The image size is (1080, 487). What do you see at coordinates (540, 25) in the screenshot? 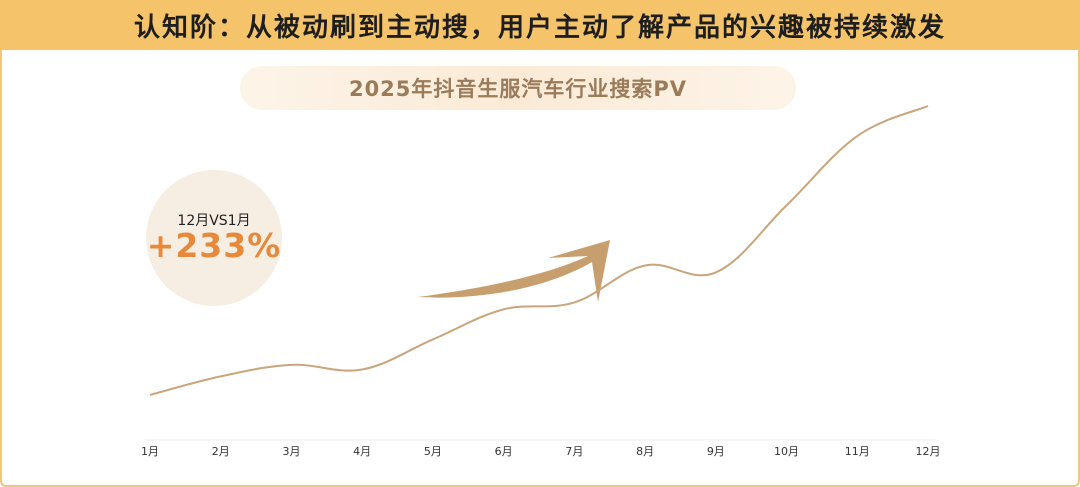
I see `page-title: 认知阶：从被动刷到主动搜，用户主动了解产品的兴趣被持续激发` at bounding box center [540, 25].